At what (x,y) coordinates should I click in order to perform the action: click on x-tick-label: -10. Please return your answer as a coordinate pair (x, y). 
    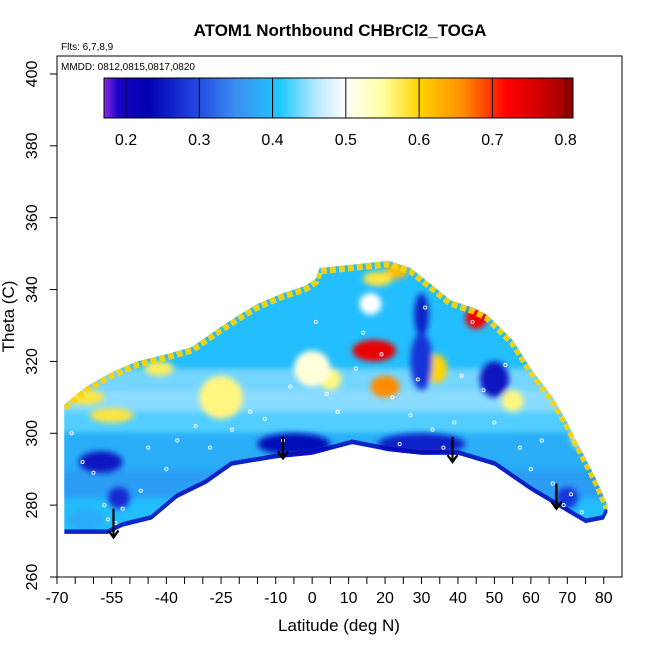
    Looking at the image, I should click on (275, 598).